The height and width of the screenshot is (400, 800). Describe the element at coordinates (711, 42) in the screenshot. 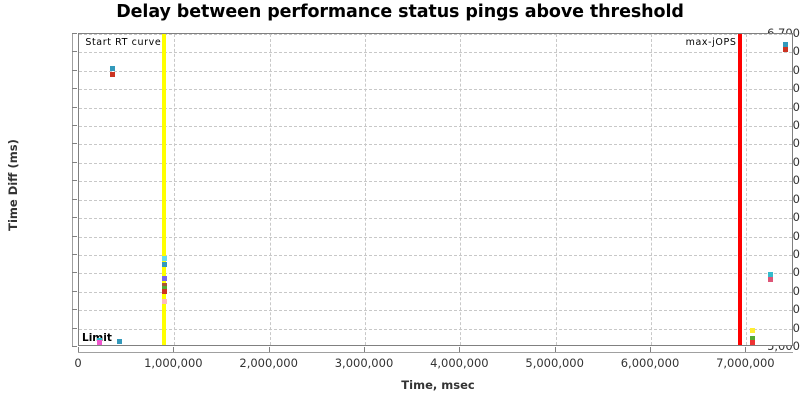

I see `marker-label-max-jops: max-jOPS` at that location.